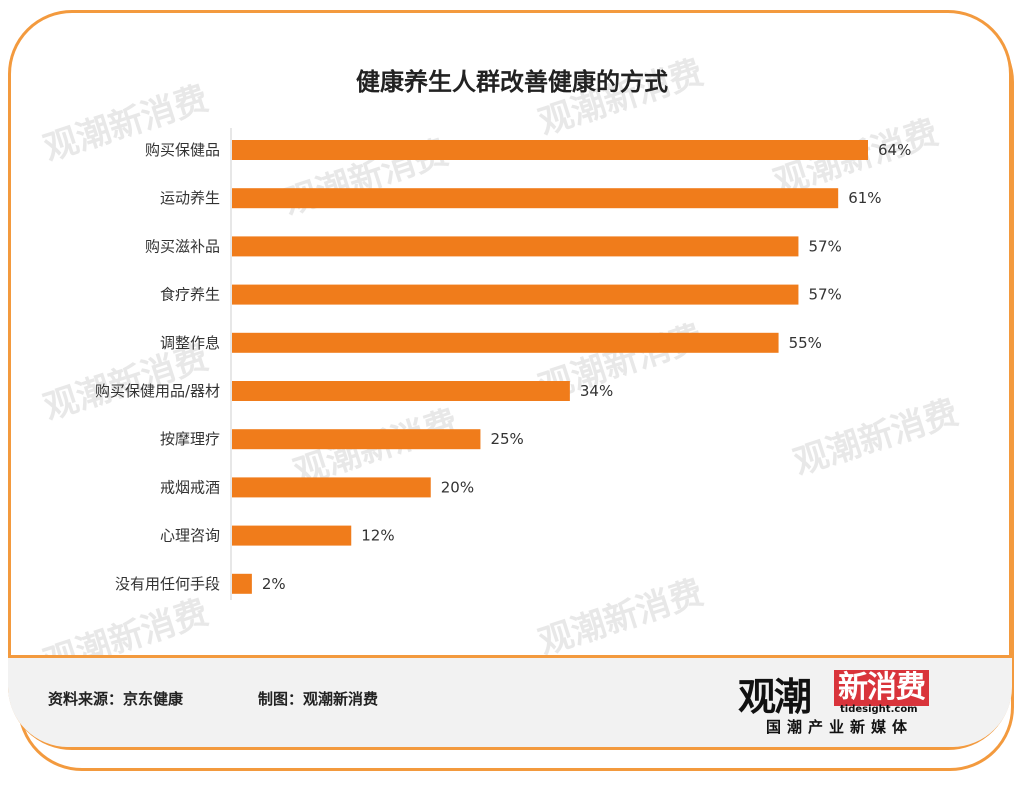  Describe the element at coordinates (190, 343) in the screenshot. I see `category-label: 调整作息` at that location.